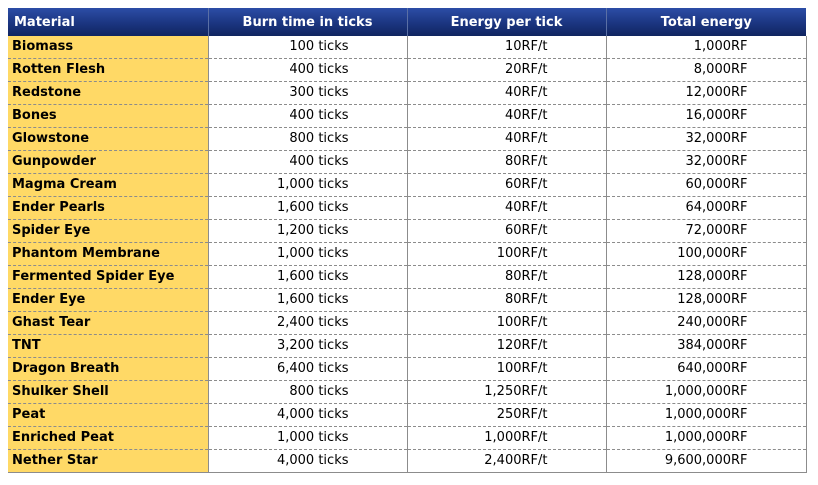  Describe the element at coordinates (507, 47) in the screenshot. I see `energy-per-tick-cell: 10RF/t` at that location.